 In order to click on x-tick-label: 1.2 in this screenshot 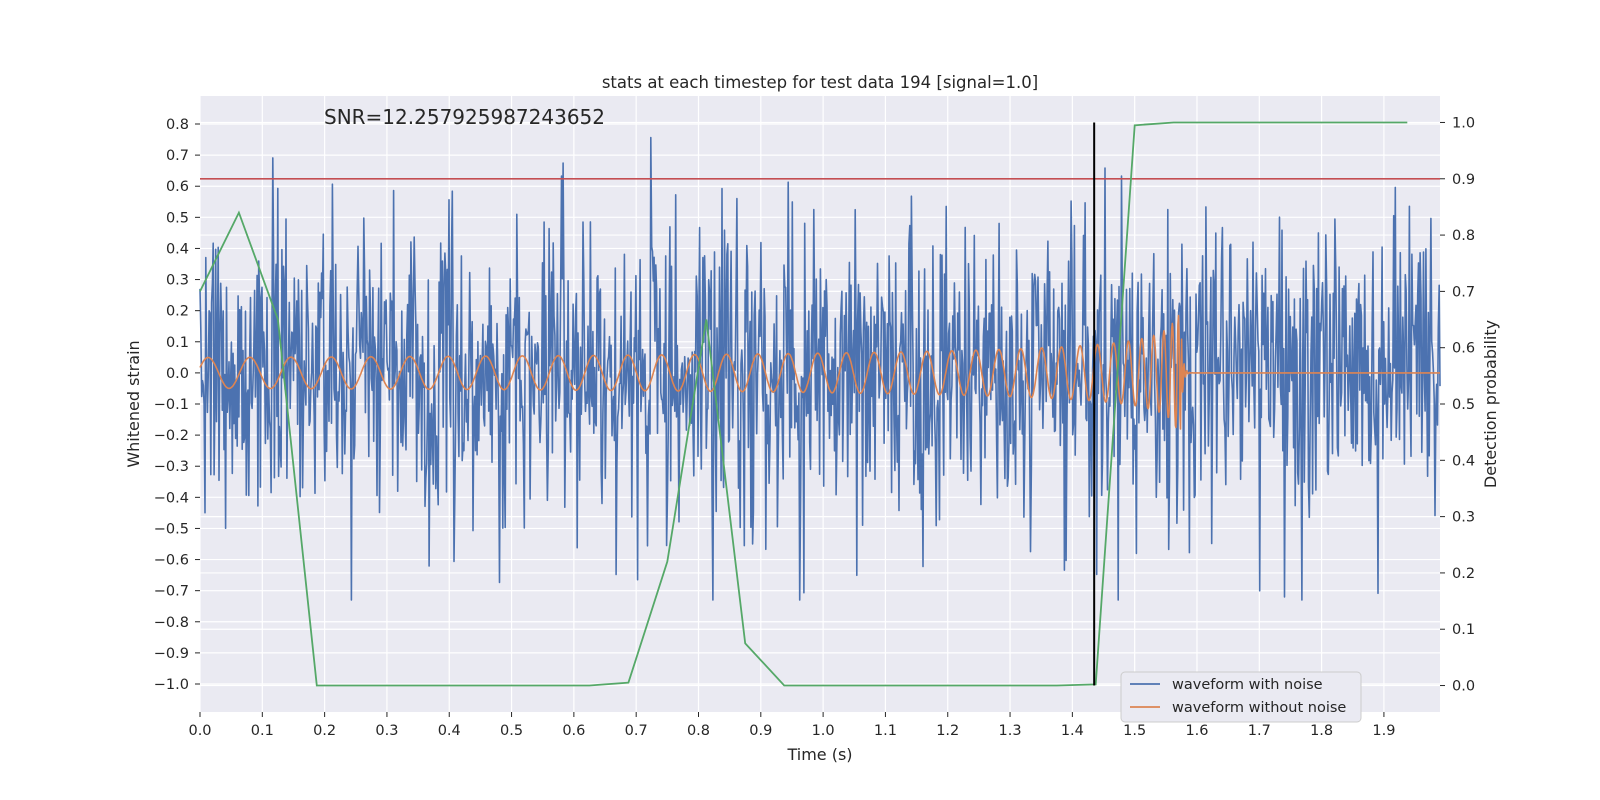, I will do `click(947, 731)`.